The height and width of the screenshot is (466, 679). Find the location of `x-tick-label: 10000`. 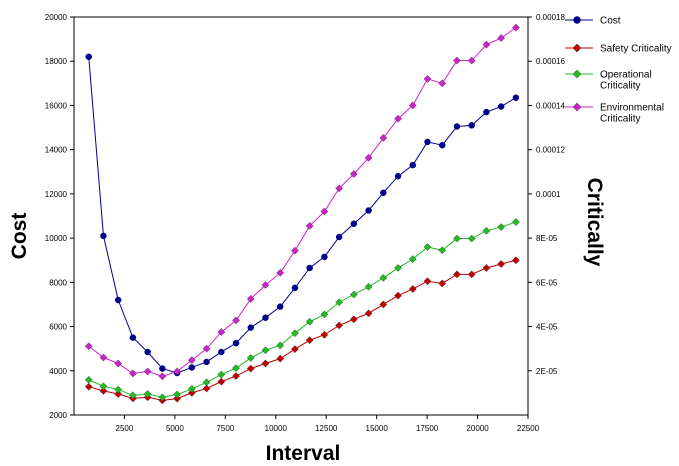

x-tick-label: 10000 is located at coordinates (276, 428).